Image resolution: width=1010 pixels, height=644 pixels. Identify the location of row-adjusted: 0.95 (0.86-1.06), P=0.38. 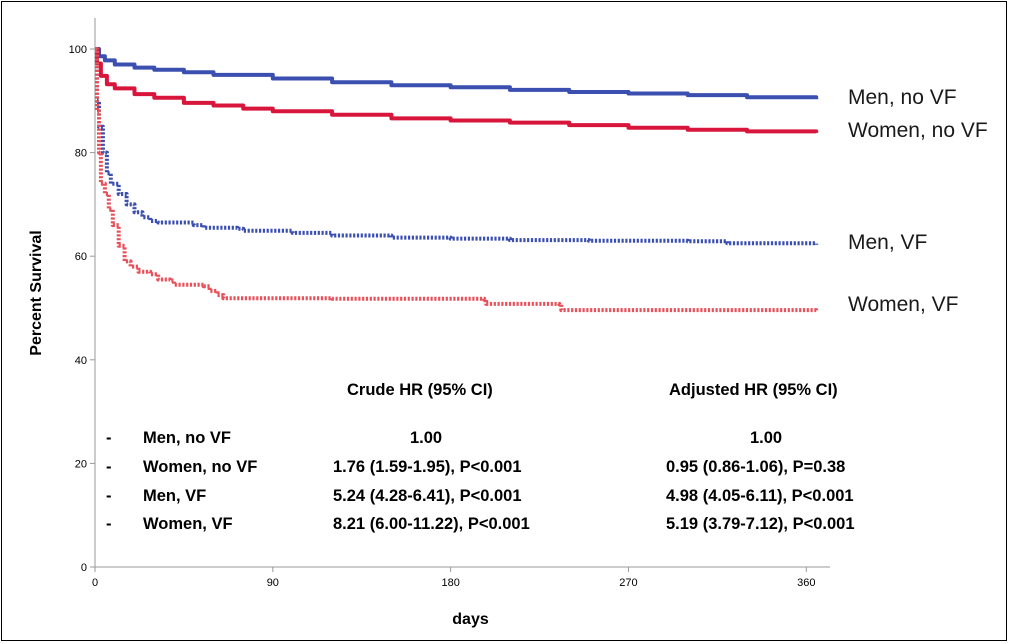
(755, 467).